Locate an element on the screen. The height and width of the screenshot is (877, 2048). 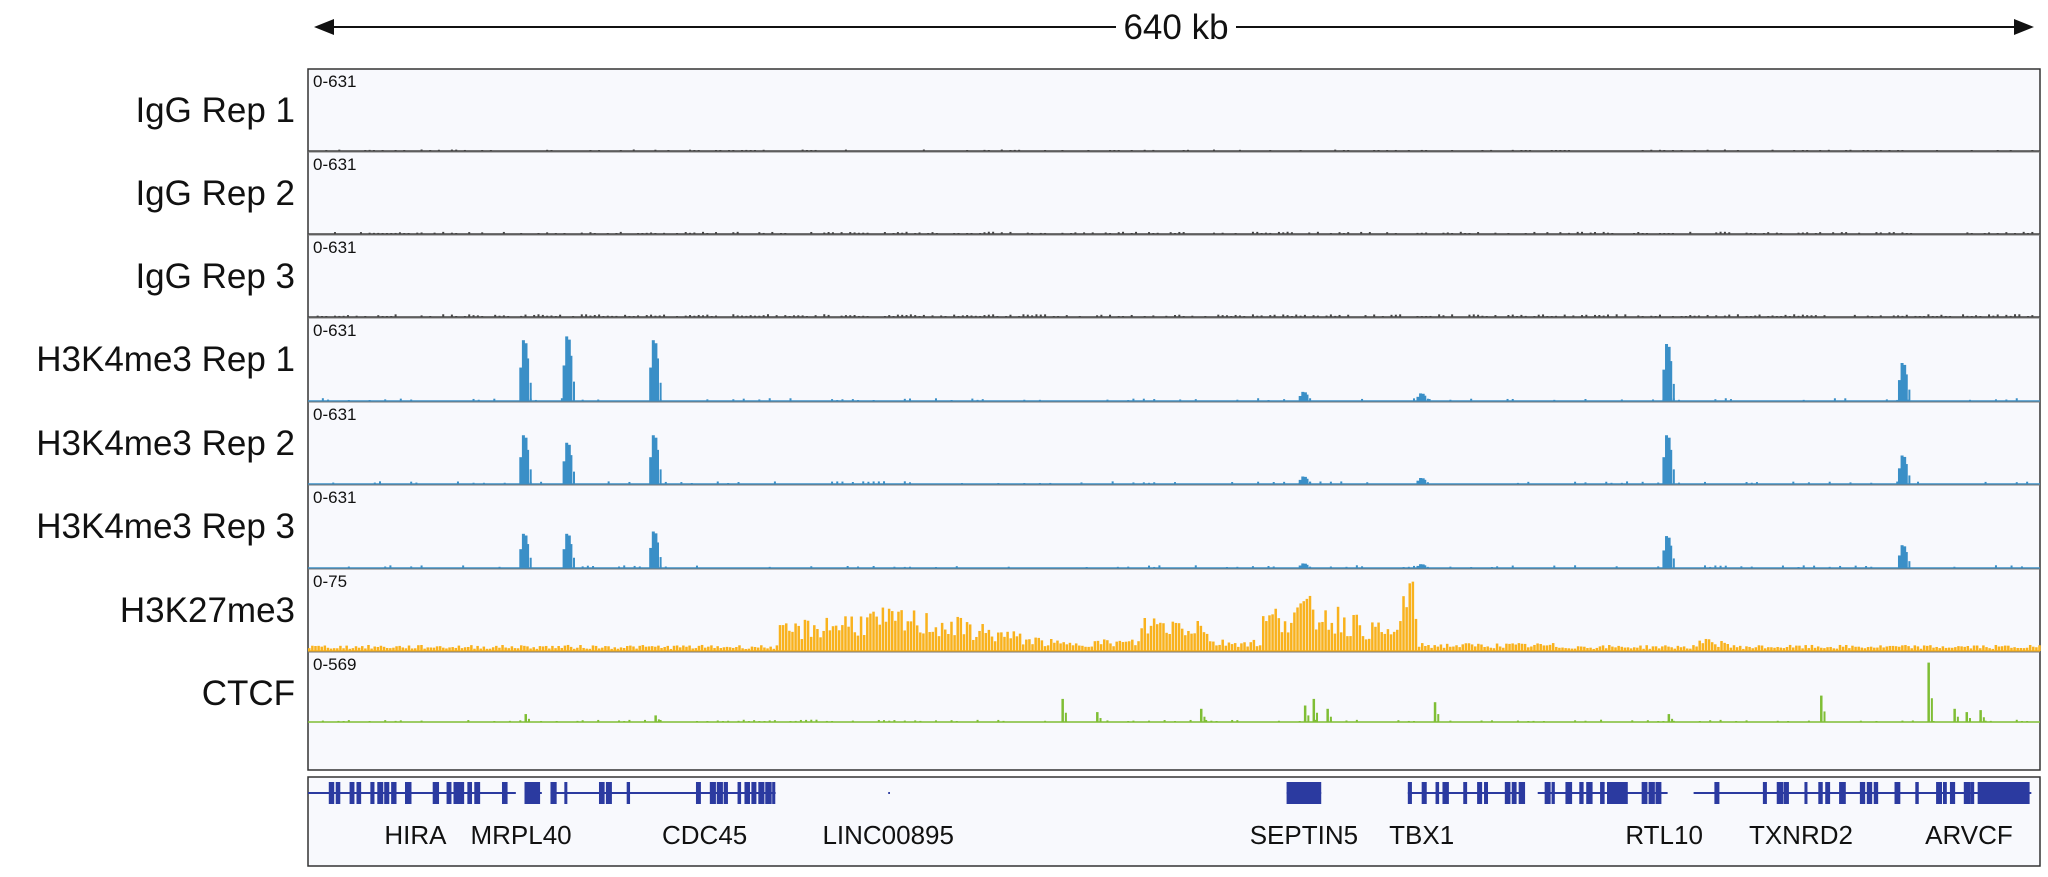
track-label-h3k4me3_1: H3K4me3 Rep 1 is located at coordinates (165, 359).